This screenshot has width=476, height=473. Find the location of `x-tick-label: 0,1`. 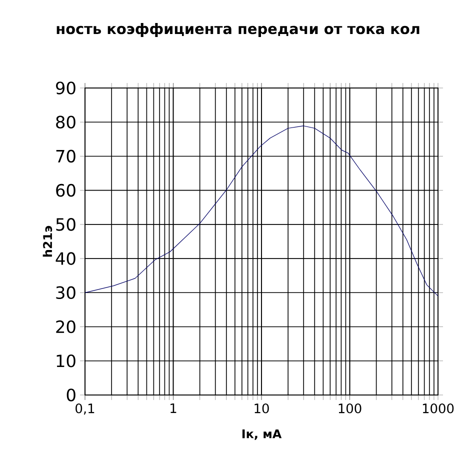

x-tick-label: 0,1 is located at coordinates (85, 409).